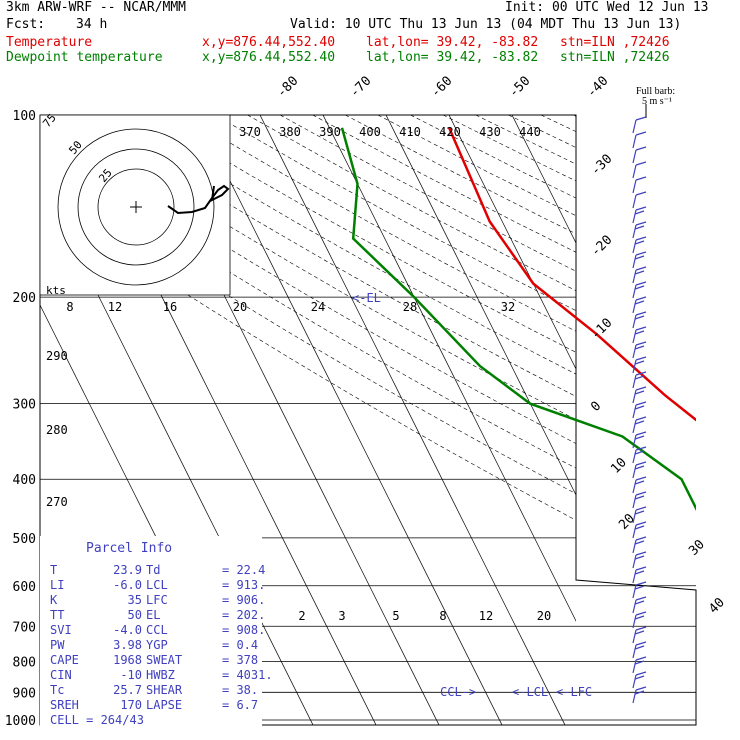  I want to click on theta-label: 420, so click(450, 132).